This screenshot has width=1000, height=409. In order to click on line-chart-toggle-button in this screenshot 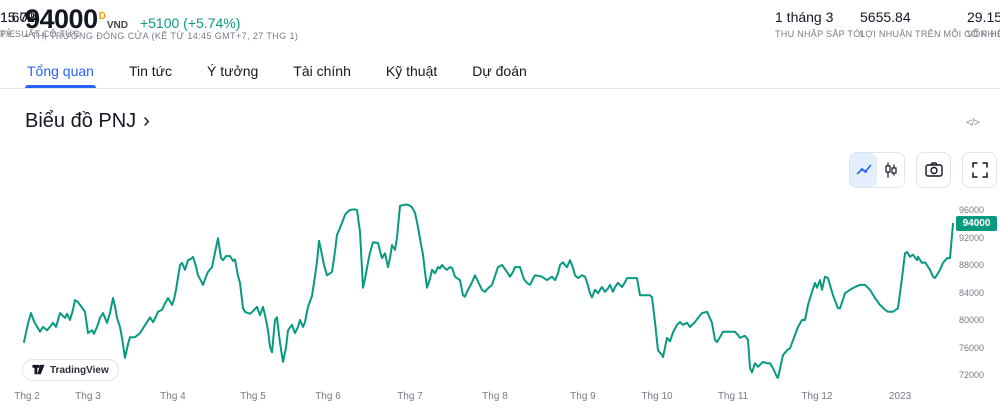, I will do `click(863, 170)`.